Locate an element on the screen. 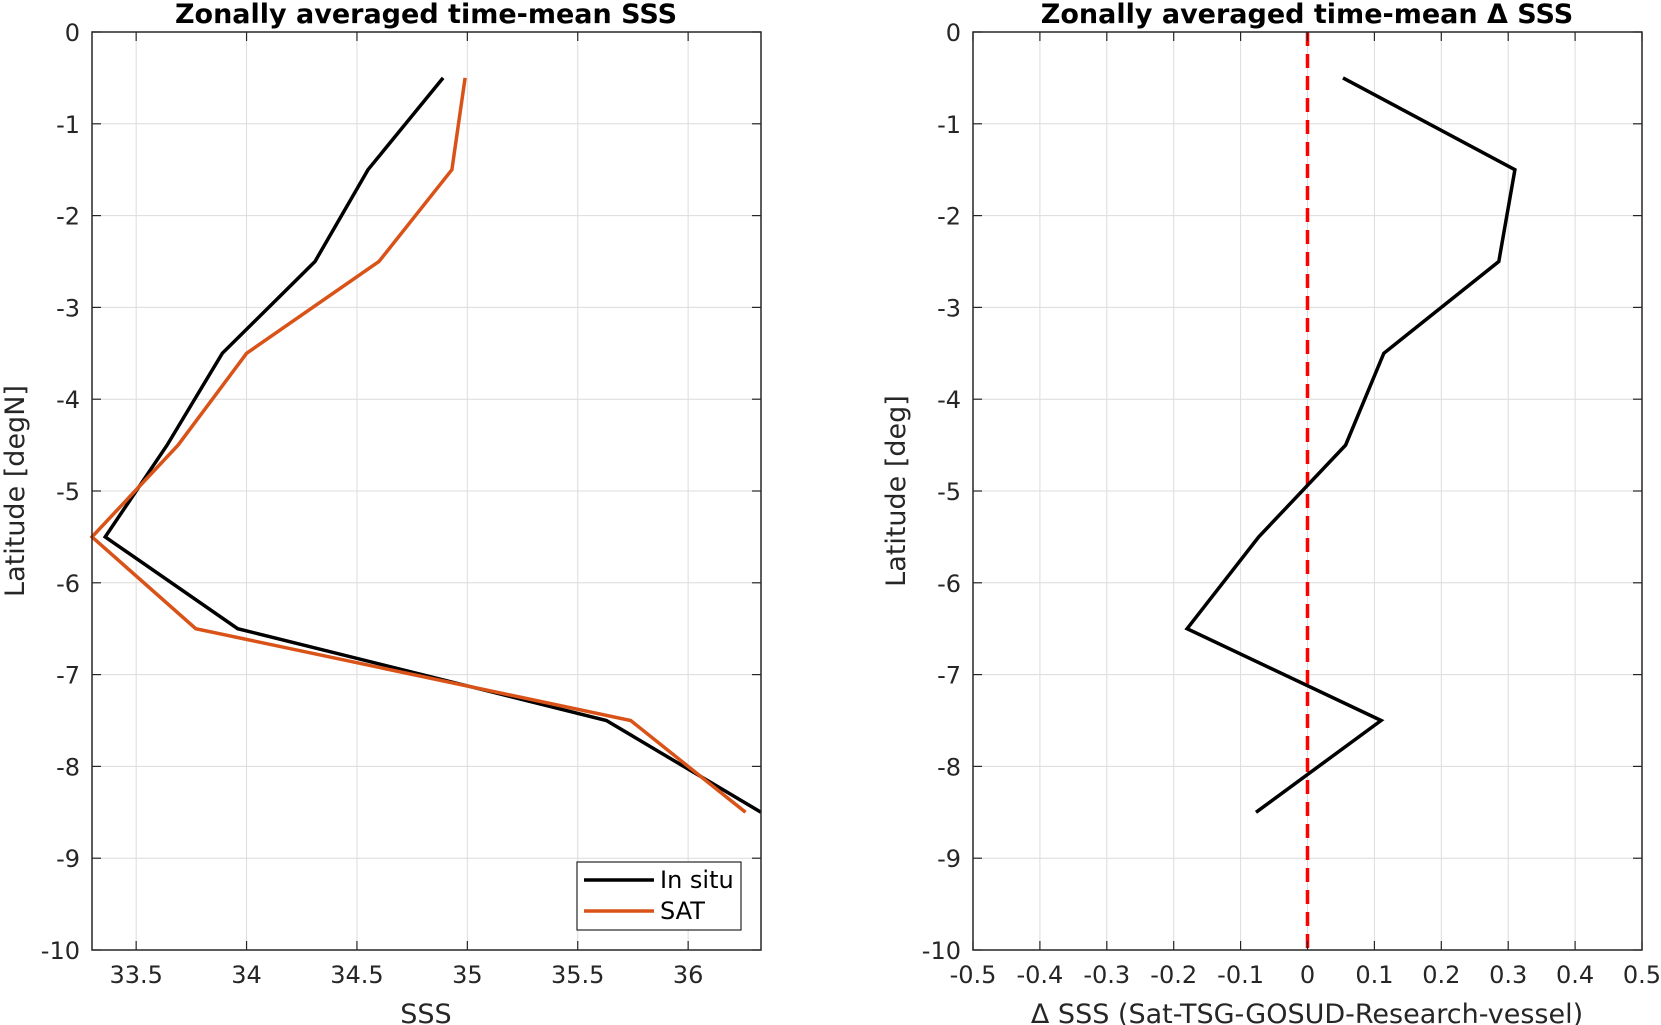 The height and width of the screenshot is (1025, 1661). x-tick-label: -0.5 is located at coordinates (973, 975).